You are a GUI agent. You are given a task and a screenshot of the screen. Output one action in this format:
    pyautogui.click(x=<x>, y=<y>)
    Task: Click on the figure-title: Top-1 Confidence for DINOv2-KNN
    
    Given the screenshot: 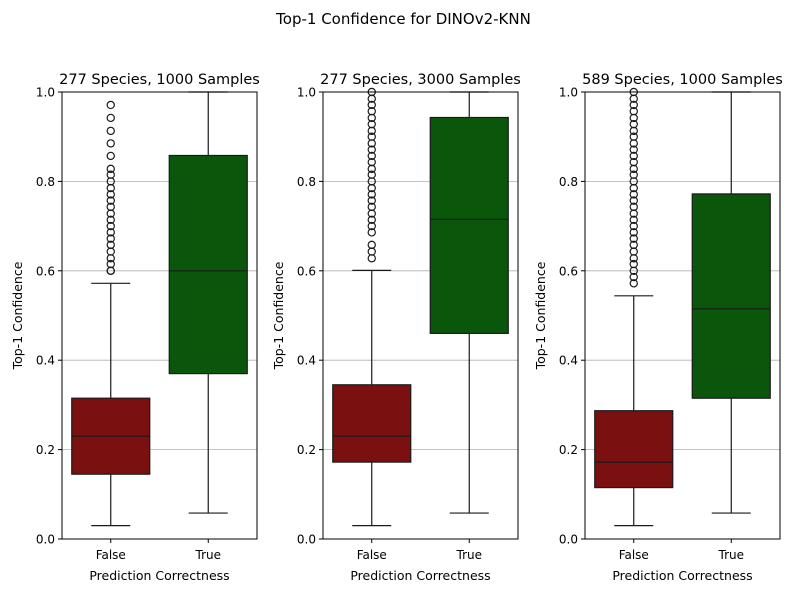 What is the action you would take?
    pyautogui.click(x=403, y=19)
    